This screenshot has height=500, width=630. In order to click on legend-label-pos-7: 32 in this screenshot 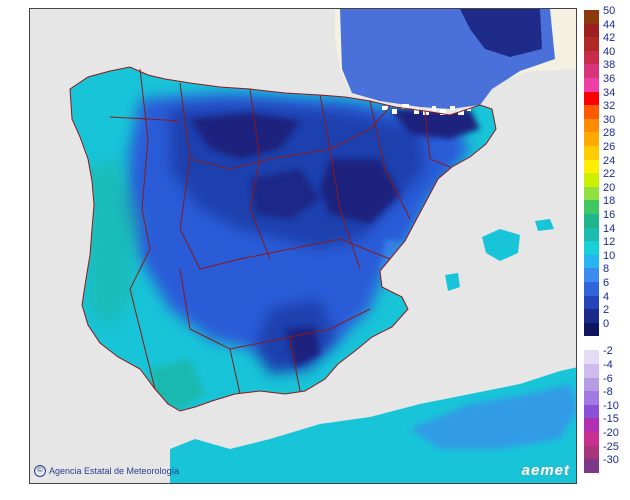, I will do `click(609, 106)`.